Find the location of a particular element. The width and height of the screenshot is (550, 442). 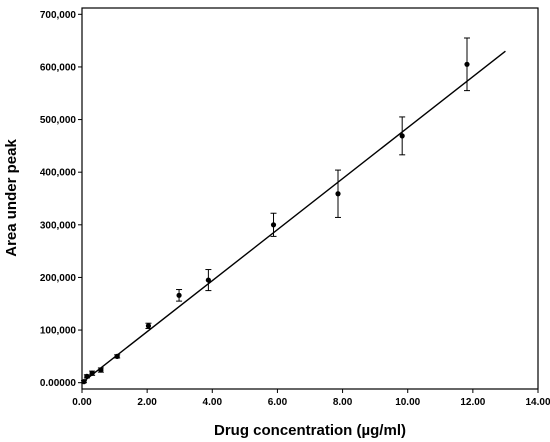

x-tick-label: 10.00 is located at coordinates (407, 402).